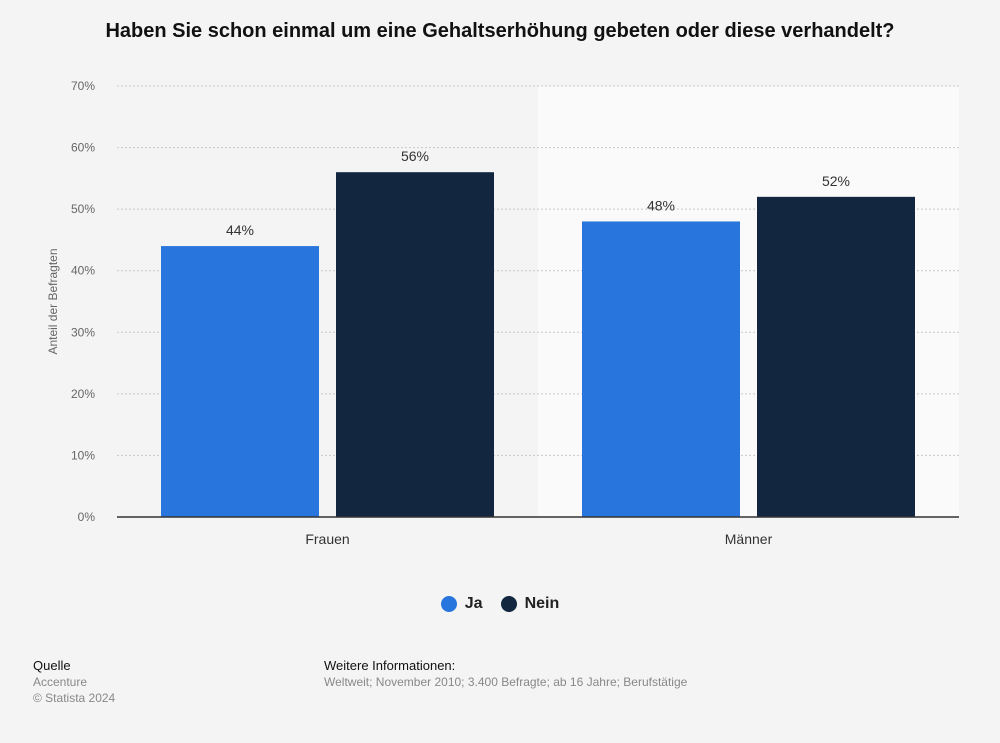  What do you see at coordinates (83, 209) in the screenshot?
I see `y-tick-label: 50%` at bounding box center [83, 209].